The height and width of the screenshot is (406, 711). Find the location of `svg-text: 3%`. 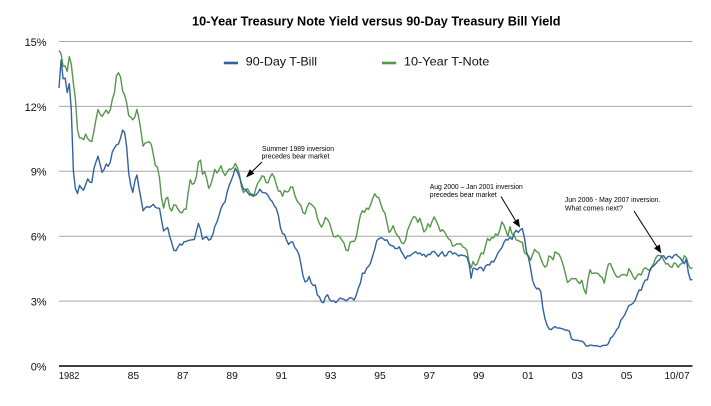

svg-text: 3% is located at coordinates (39, 303).